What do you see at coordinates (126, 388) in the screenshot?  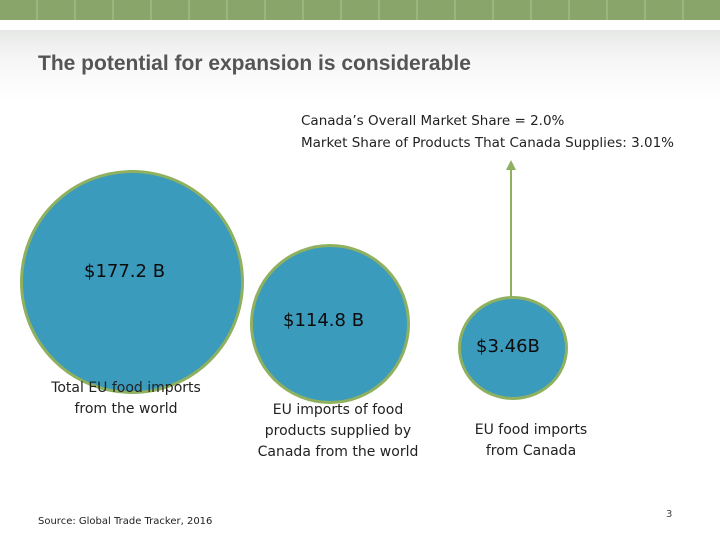 I see `label-line: Total EU food imports` at bounding box center [126, 388].